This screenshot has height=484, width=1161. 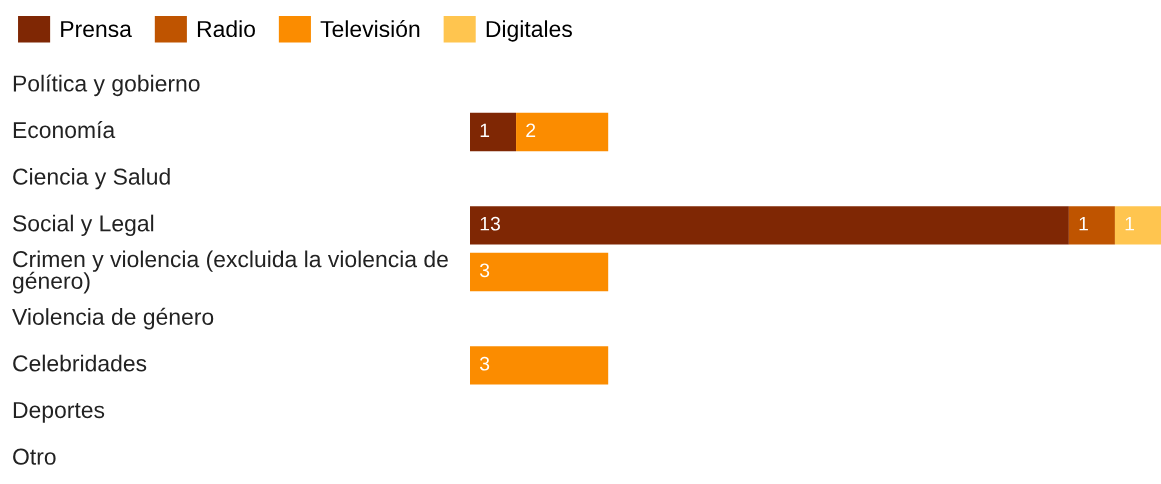 What do you see at coordinates (64, 130) in the screenshot?
I see `y-tick-label: Economía` at bounding box center [64, 130].